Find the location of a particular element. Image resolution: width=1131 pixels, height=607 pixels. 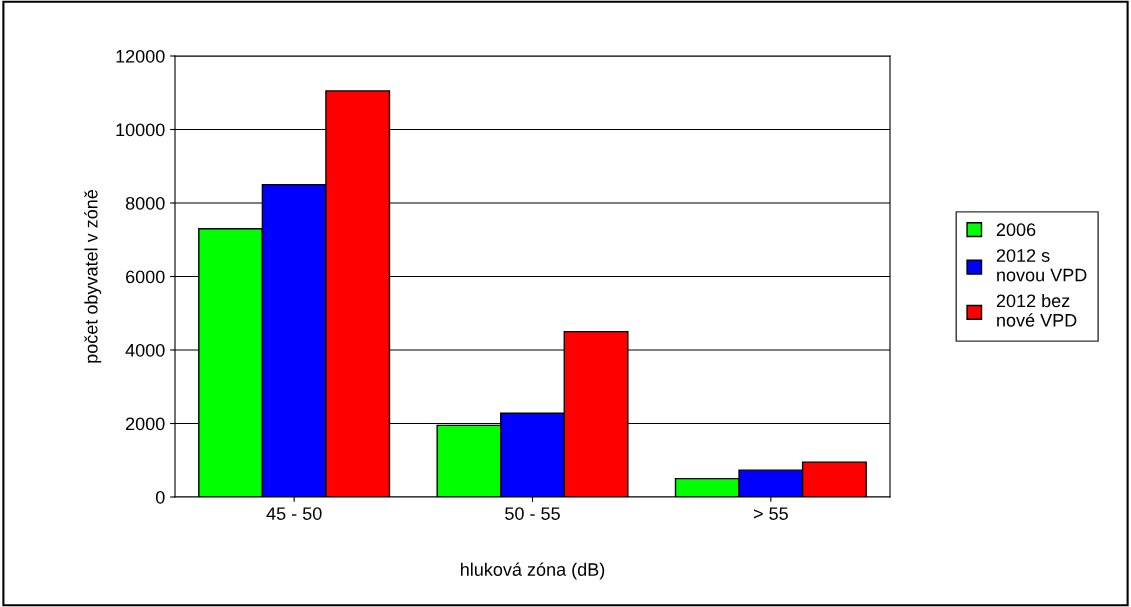

legend-label: 2012 bez nové VPD is located at coordinates (1036, 310).